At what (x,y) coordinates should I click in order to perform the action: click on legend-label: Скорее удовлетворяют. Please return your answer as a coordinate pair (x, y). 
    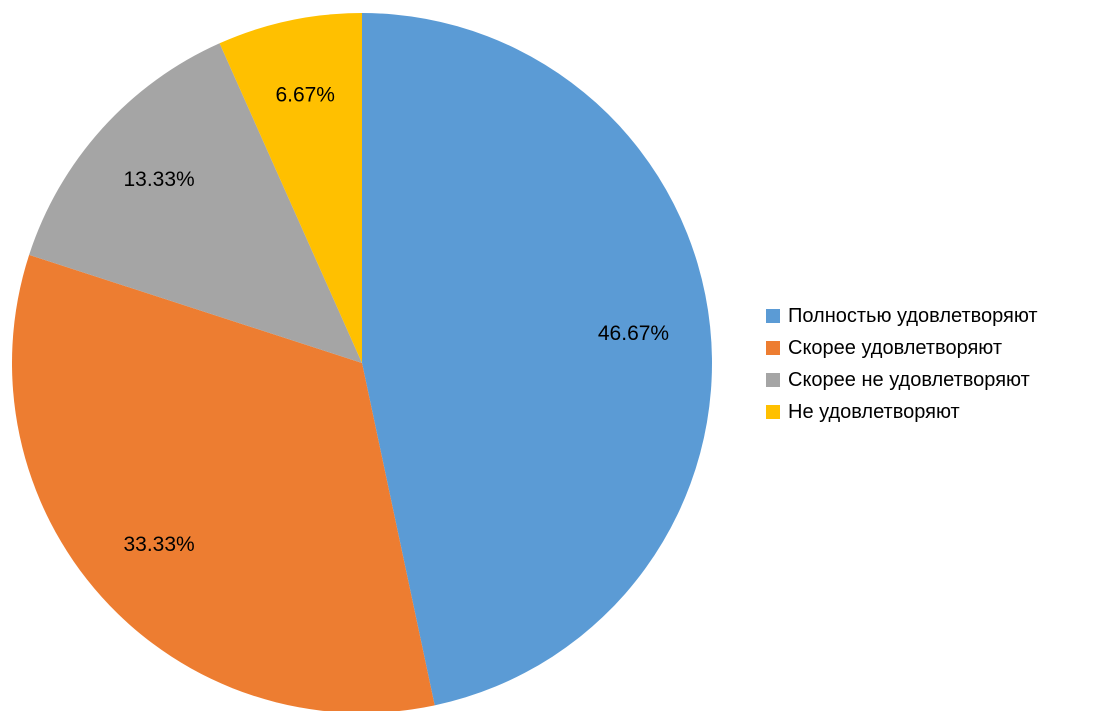
    Looking at the image, I should click on (895, 347).